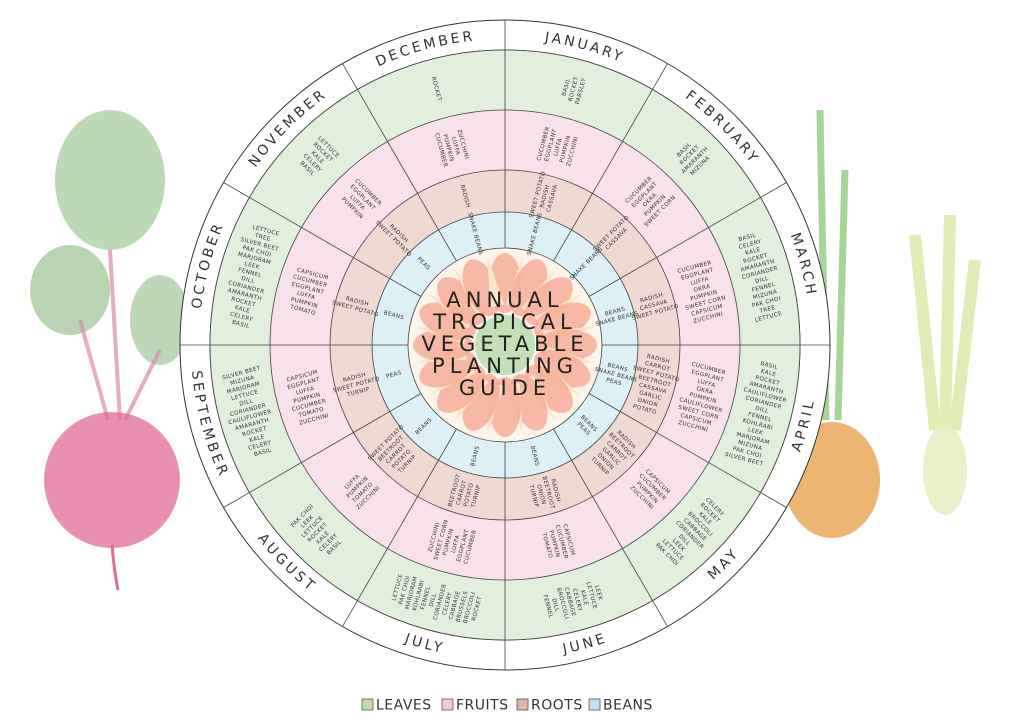 The width and height of the screenshot is (1024, 728). I want to click on flower-core, so click(505, 345).